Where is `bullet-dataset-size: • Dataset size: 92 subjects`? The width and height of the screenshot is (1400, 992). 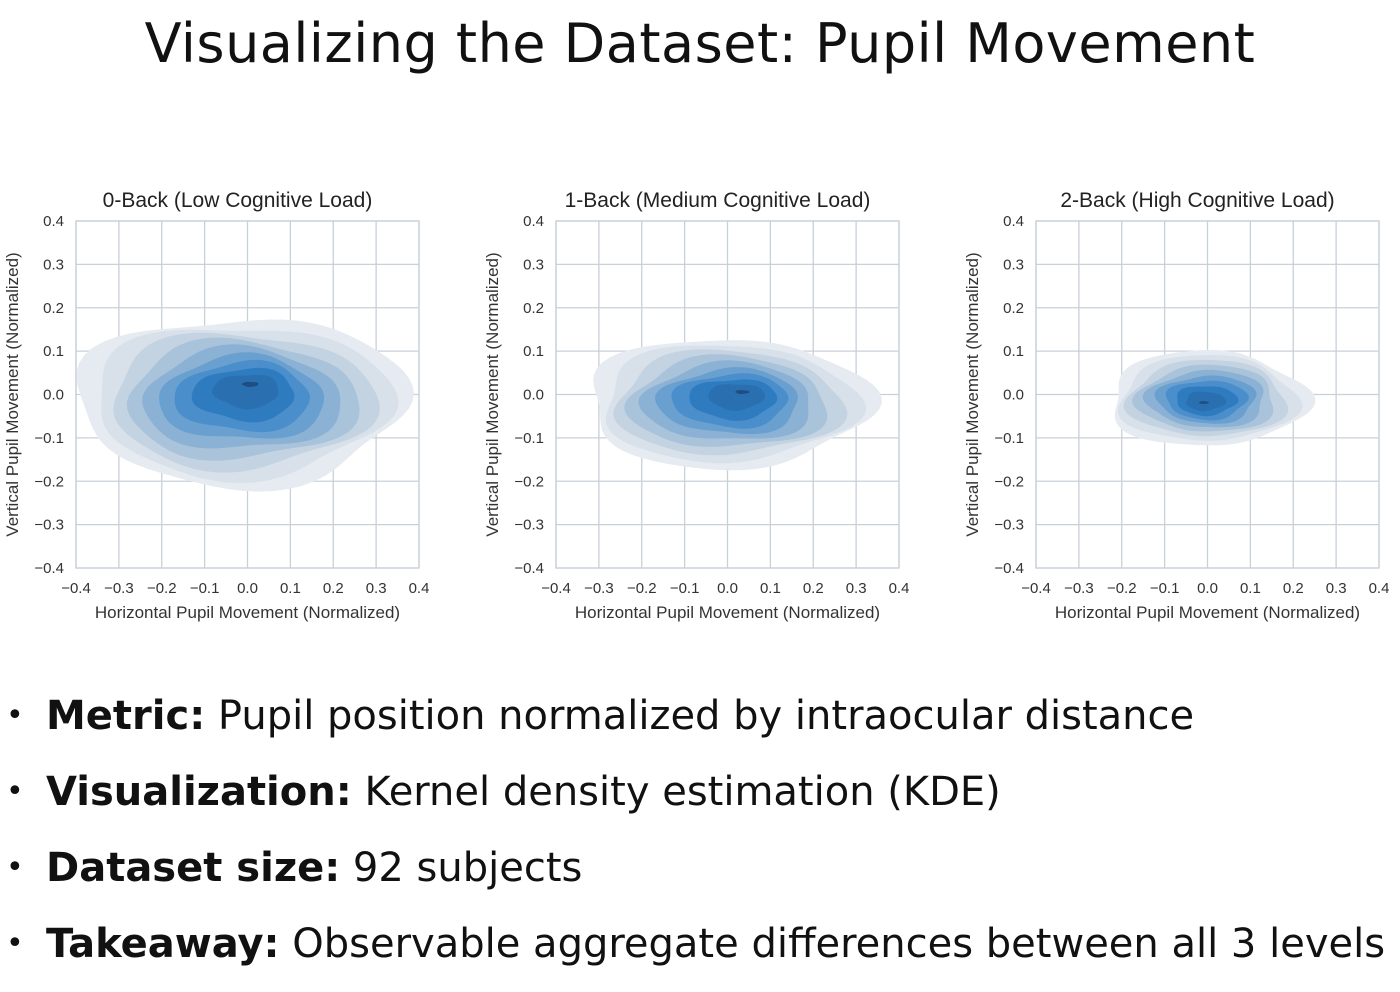 bullet-dataset-size: • Dataset size: 92 subjects is located at coordinates (700, 868).